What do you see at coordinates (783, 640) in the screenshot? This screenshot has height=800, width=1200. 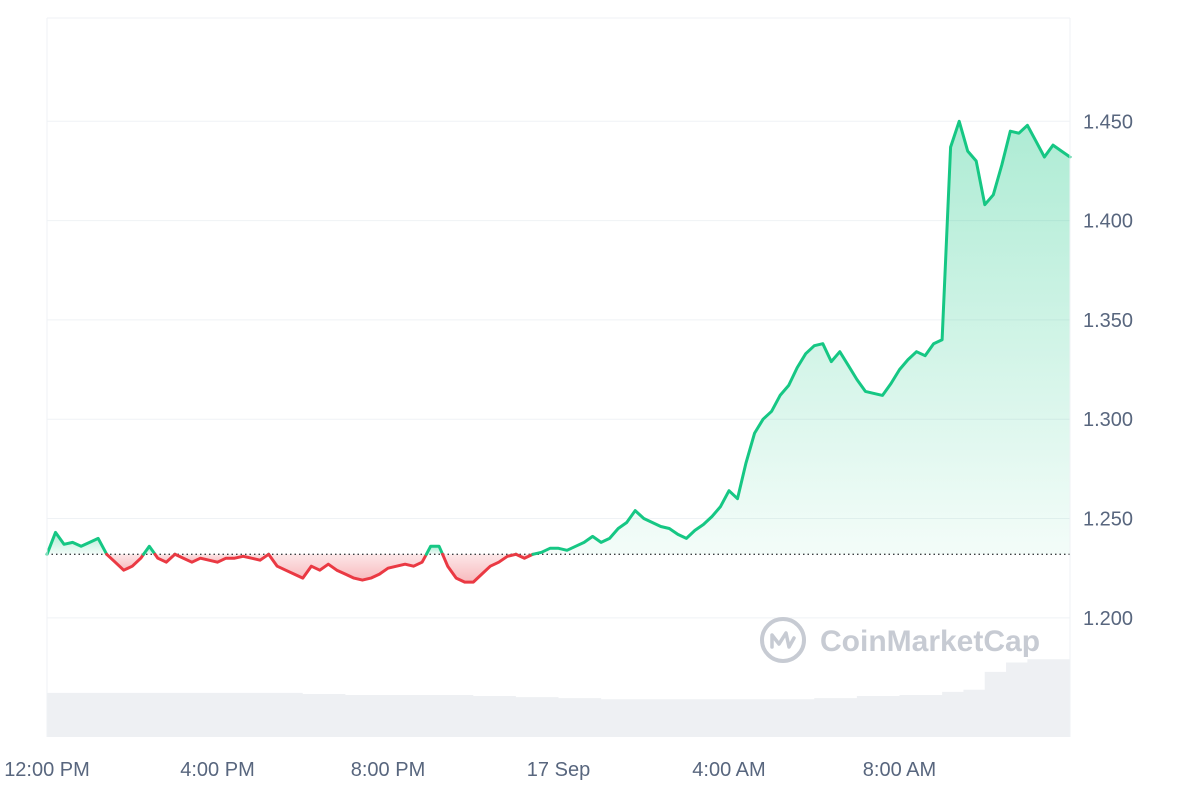 I see `coinmarketcap-logo-icon` at bounding box center [783, 640].